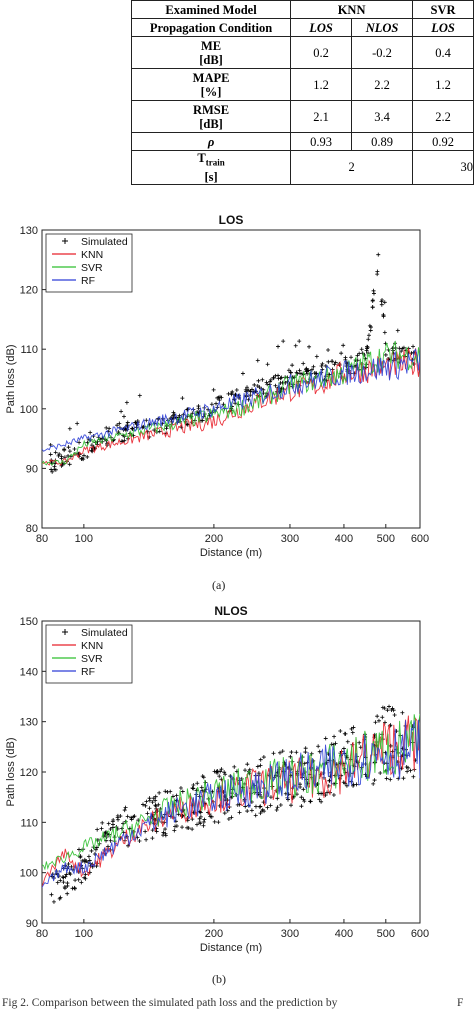 This screenshot has height=1010, width=474. I want to click on legend-entry-label: RF, so click(88, 281).